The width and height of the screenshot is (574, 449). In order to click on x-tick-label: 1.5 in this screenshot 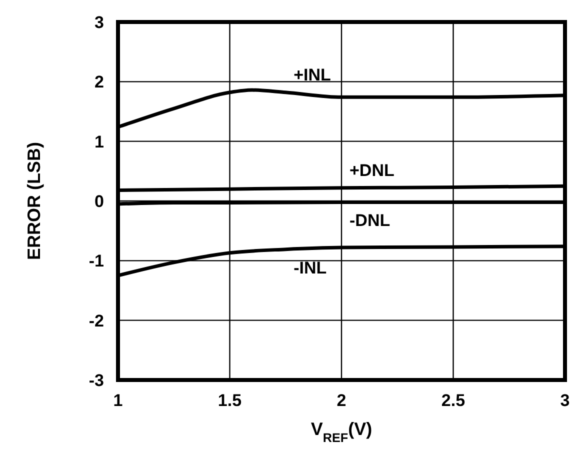, I will do `click(230, 400)`.